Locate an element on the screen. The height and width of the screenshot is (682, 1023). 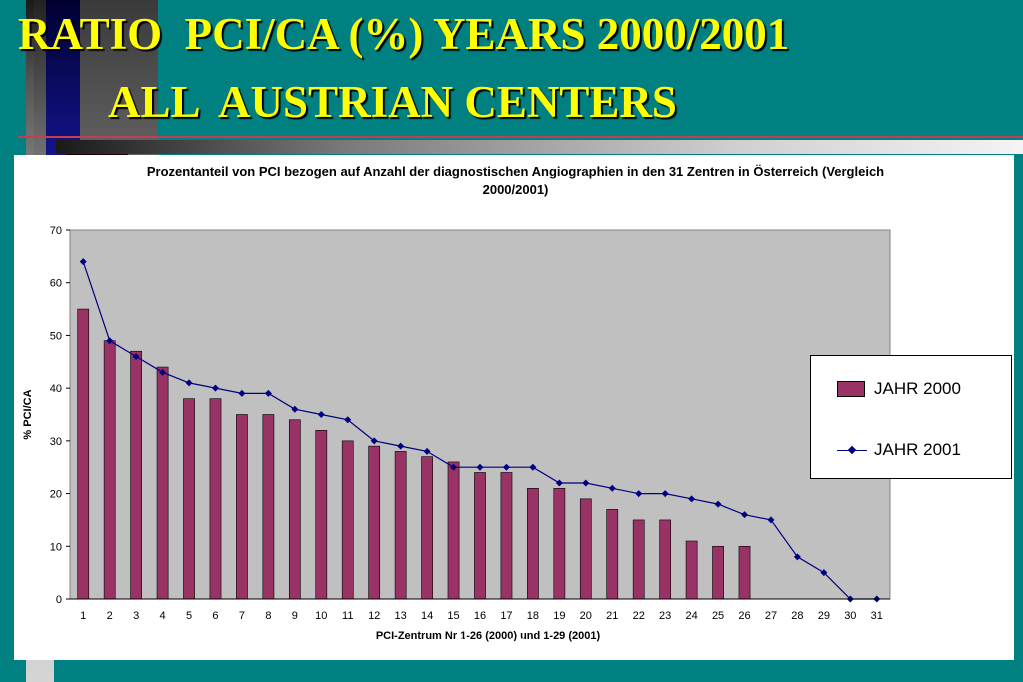
x-tick-label: 22 is located at coordinates (639, 616).